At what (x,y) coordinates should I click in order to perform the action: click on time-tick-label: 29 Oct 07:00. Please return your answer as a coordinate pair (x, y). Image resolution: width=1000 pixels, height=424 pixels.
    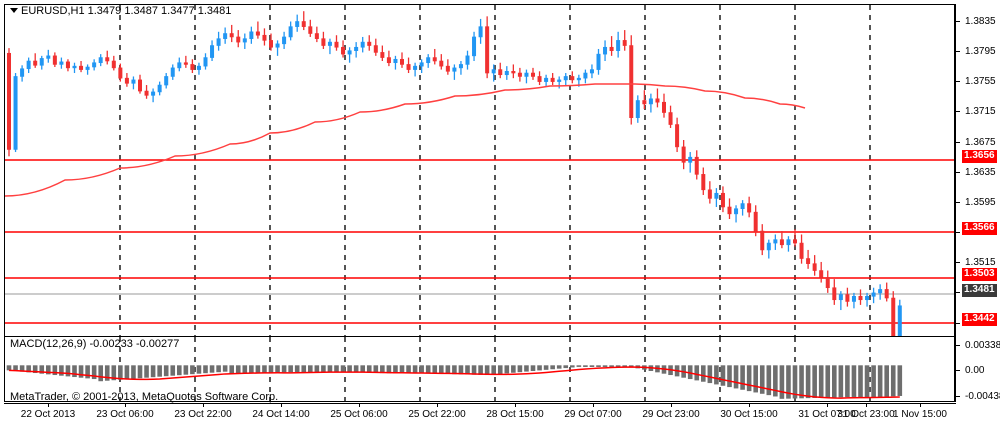
    Looking at the image, I should click on (593, 414).